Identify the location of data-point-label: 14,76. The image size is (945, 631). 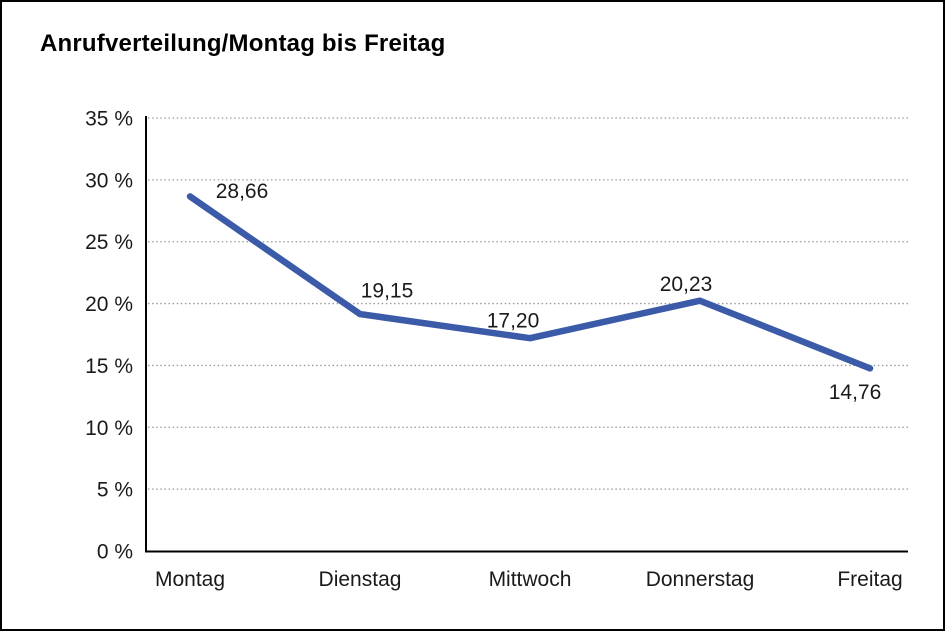
(855, 392).